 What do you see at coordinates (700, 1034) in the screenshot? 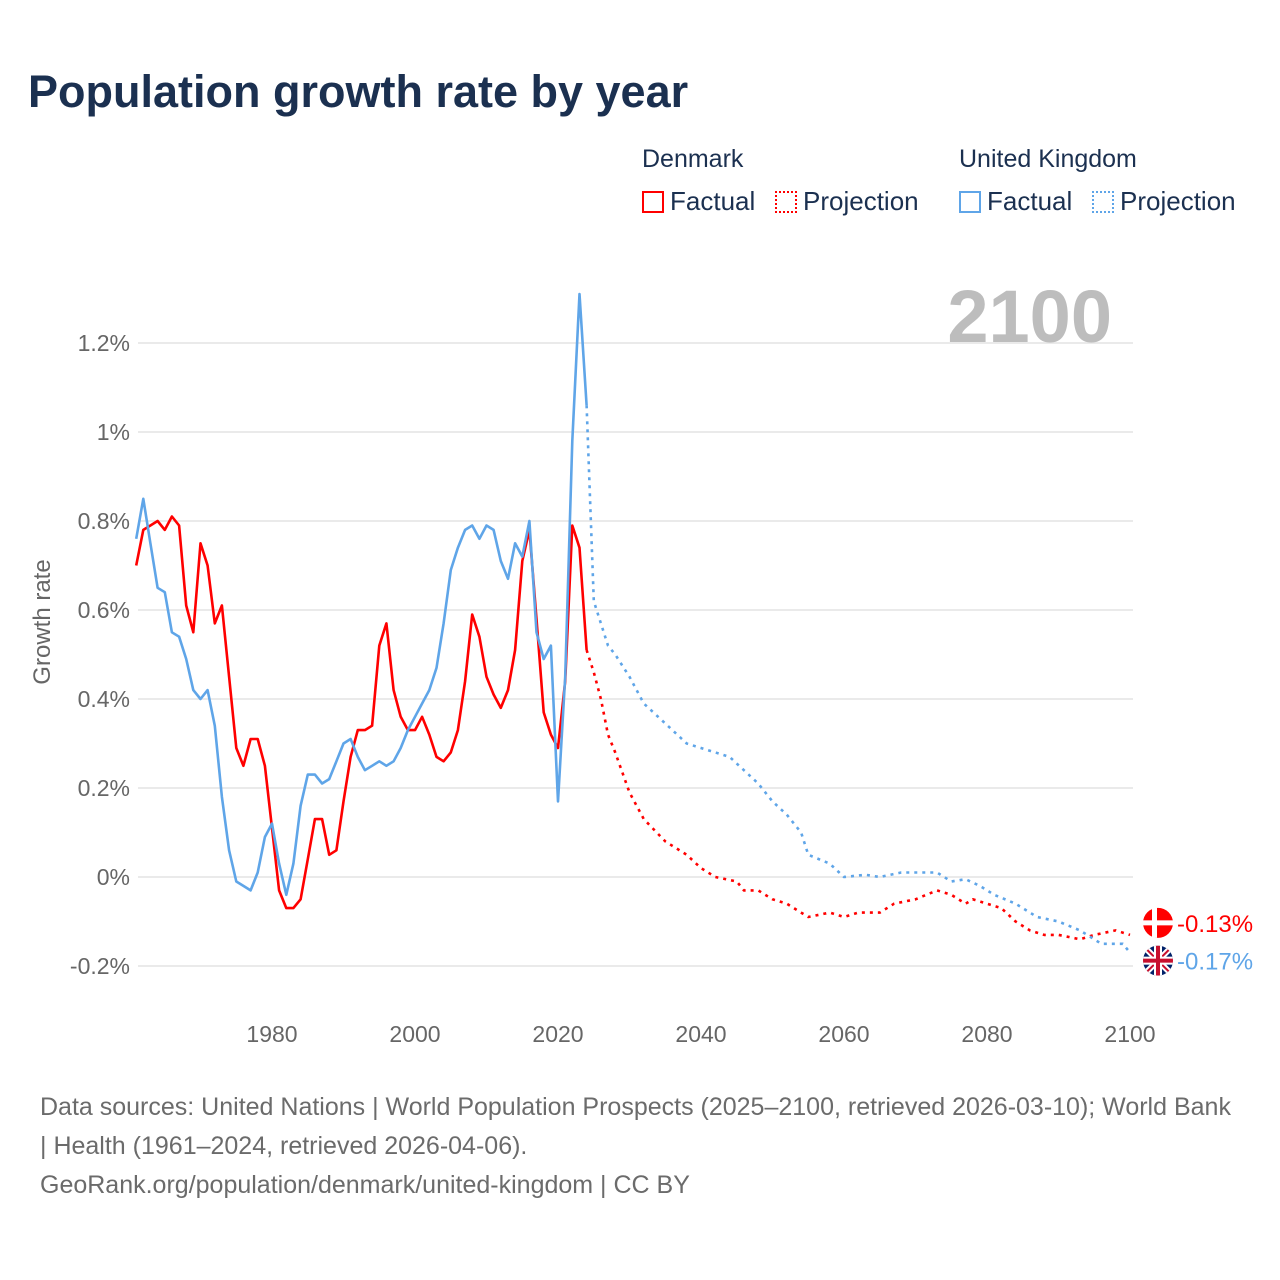
I see `x-tick-label: 2040` at bounding box center [700, 1034].